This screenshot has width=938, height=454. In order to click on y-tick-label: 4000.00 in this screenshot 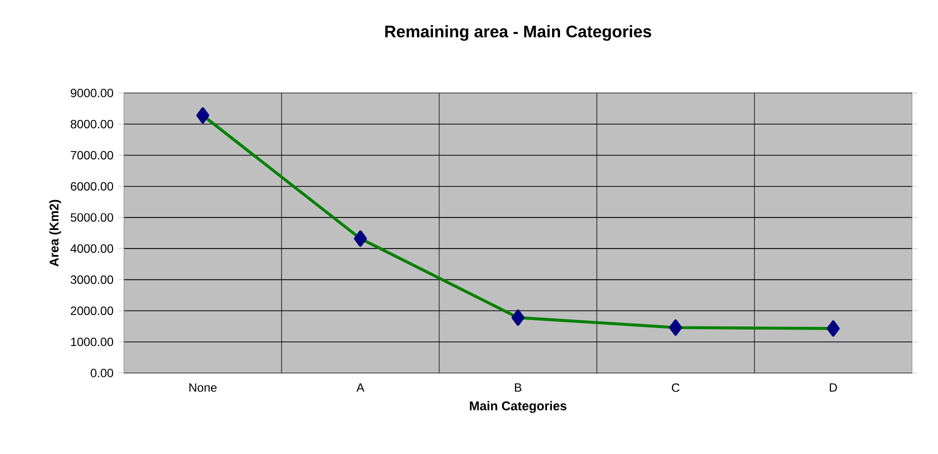, I will do `click(92, 248)`.